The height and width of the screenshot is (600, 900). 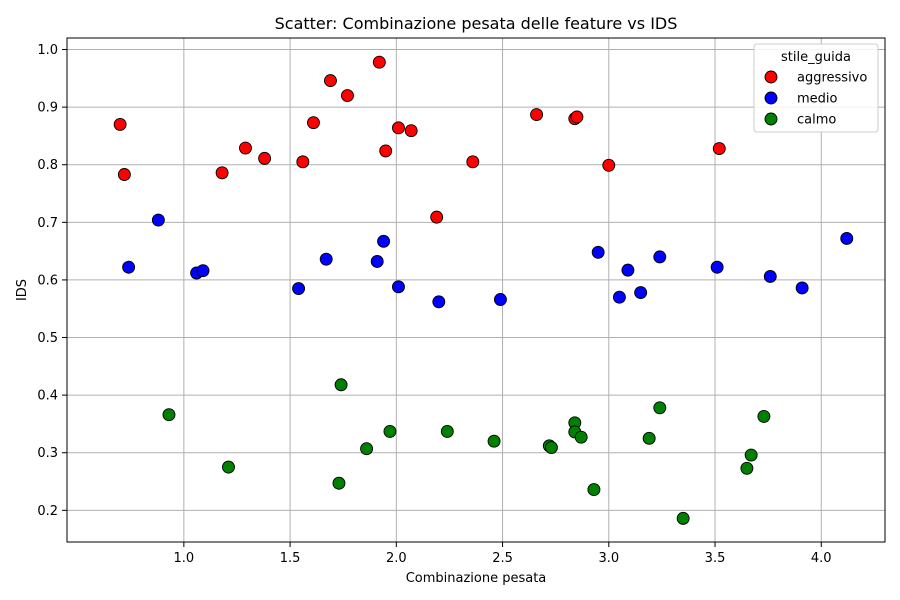 What do you see at coordinates (816, 57) in the screenshot?
I see `legend-title: stile_guida` at bounding box center [816, 57].